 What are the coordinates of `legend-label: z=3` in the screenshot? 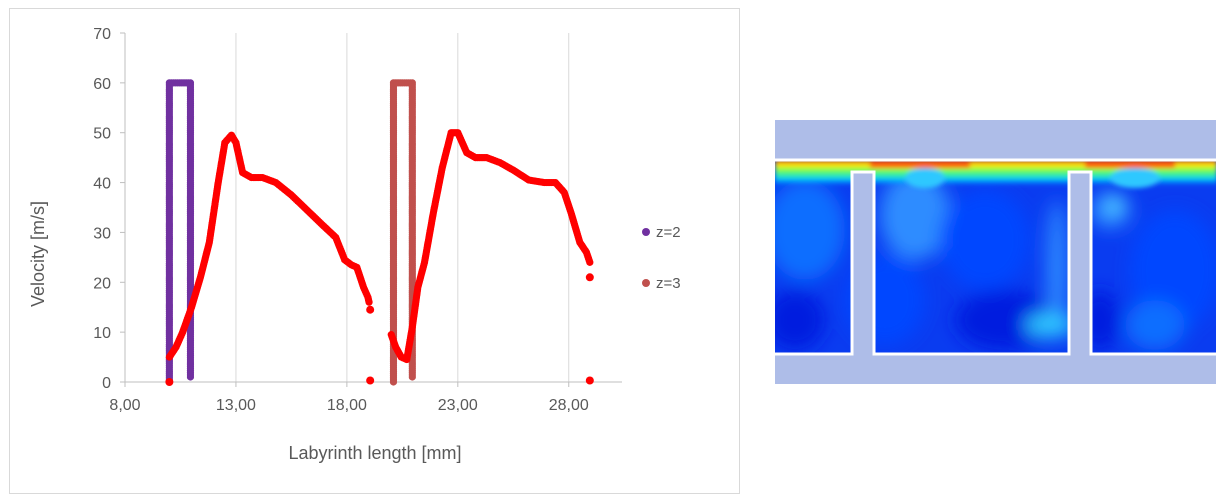 It's located at (668, 283).